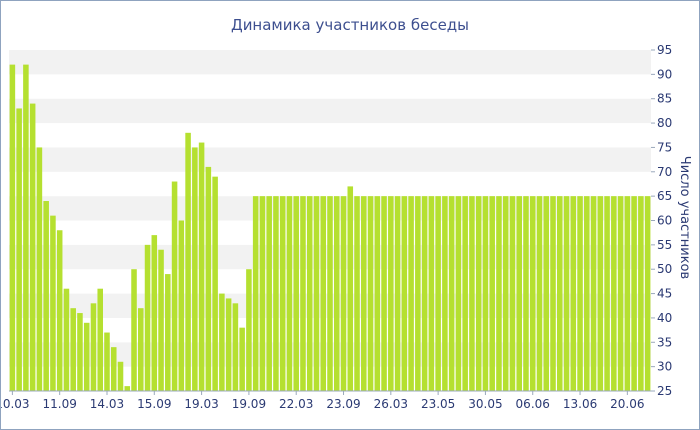  I want to click on y-tick-label: 75, so click(664, 147).